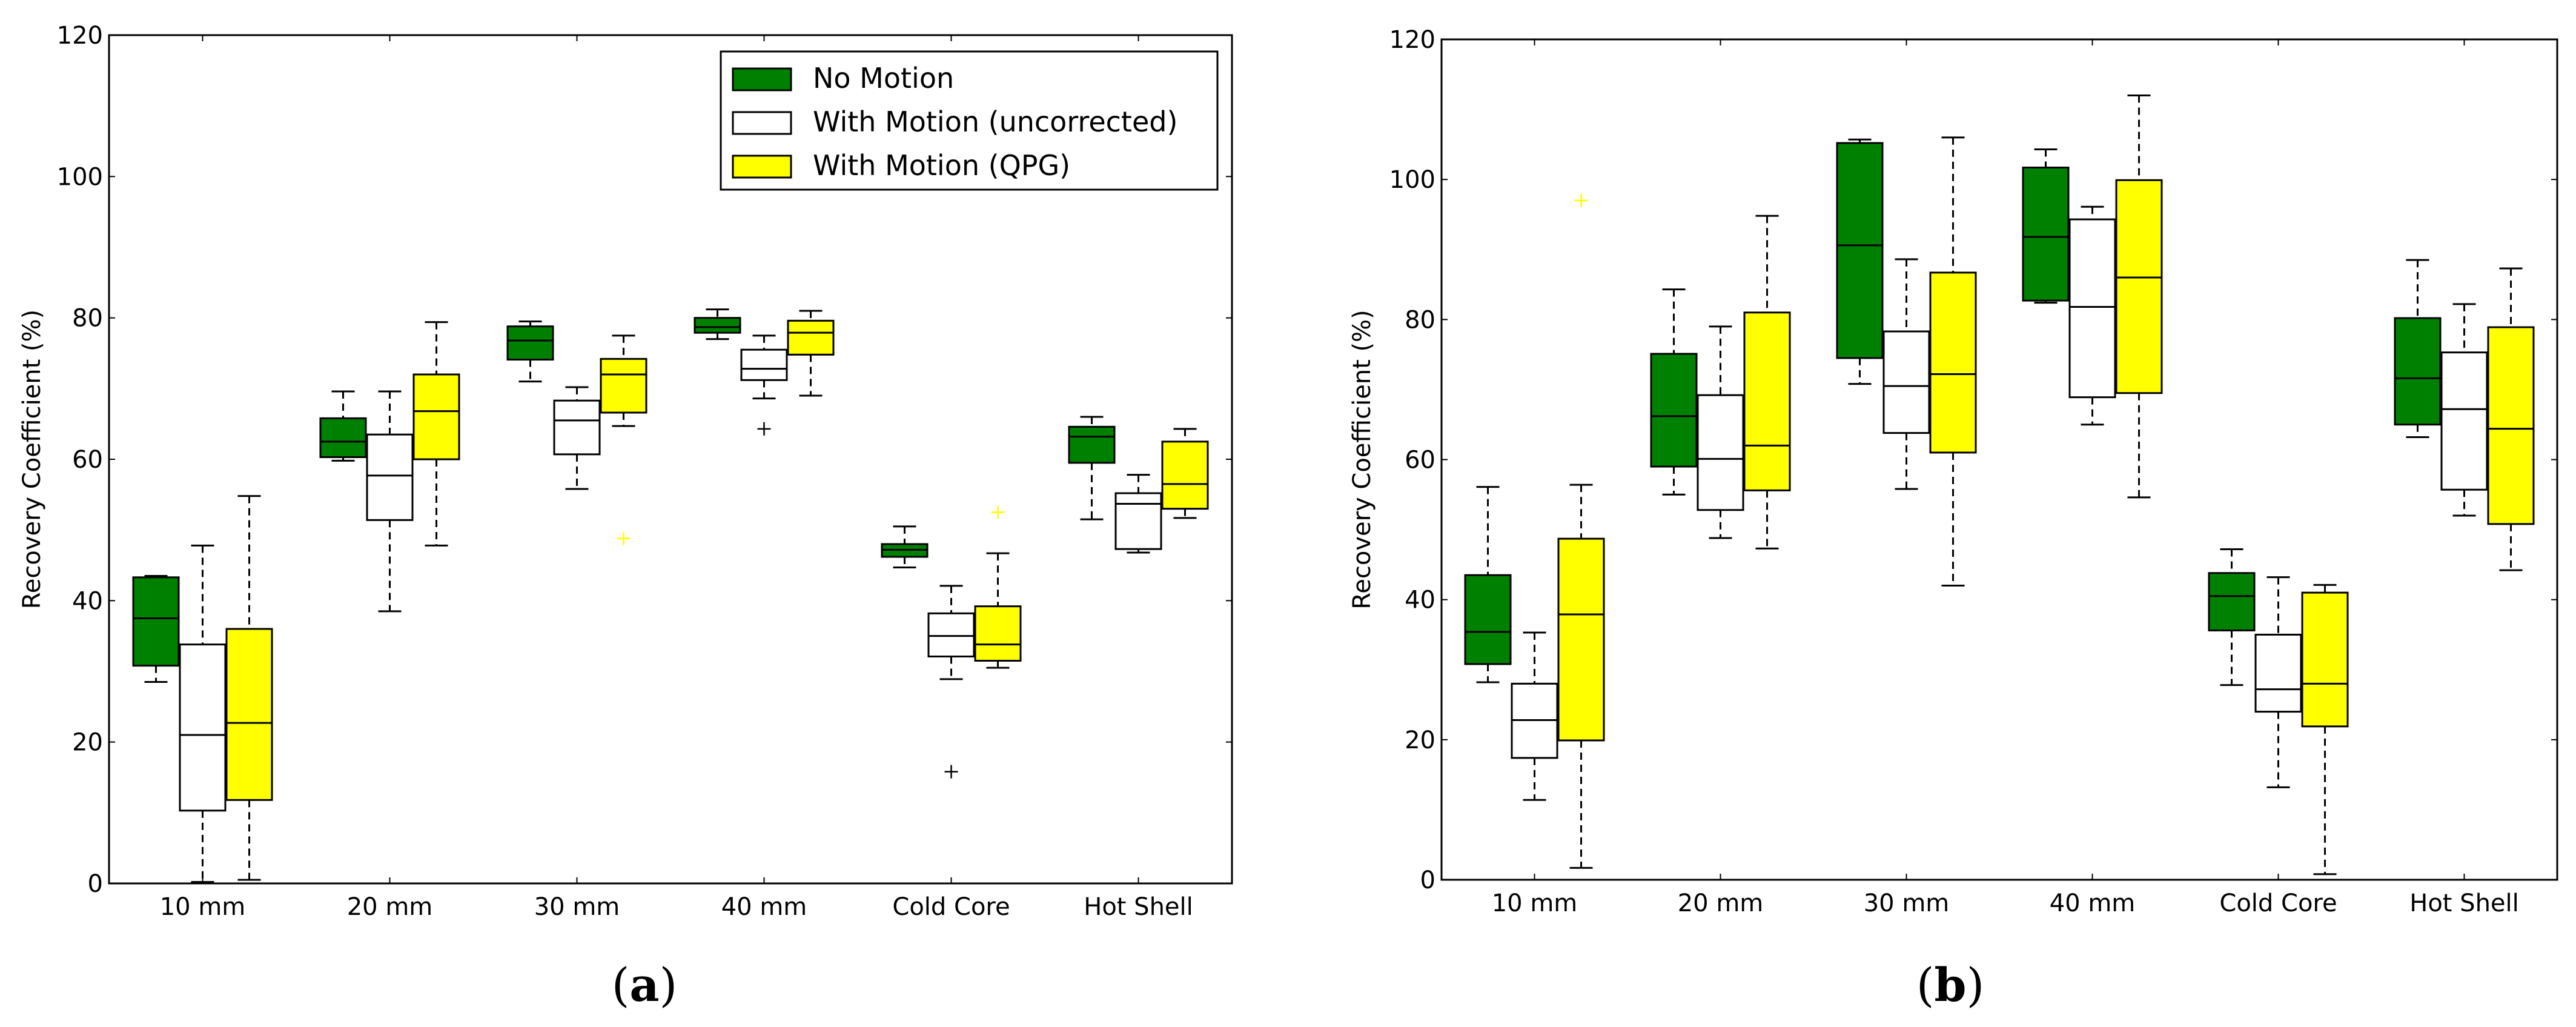 The width and height of the screenshot is (2576, 1027). I want to click on legend-box, so click(969, 120).